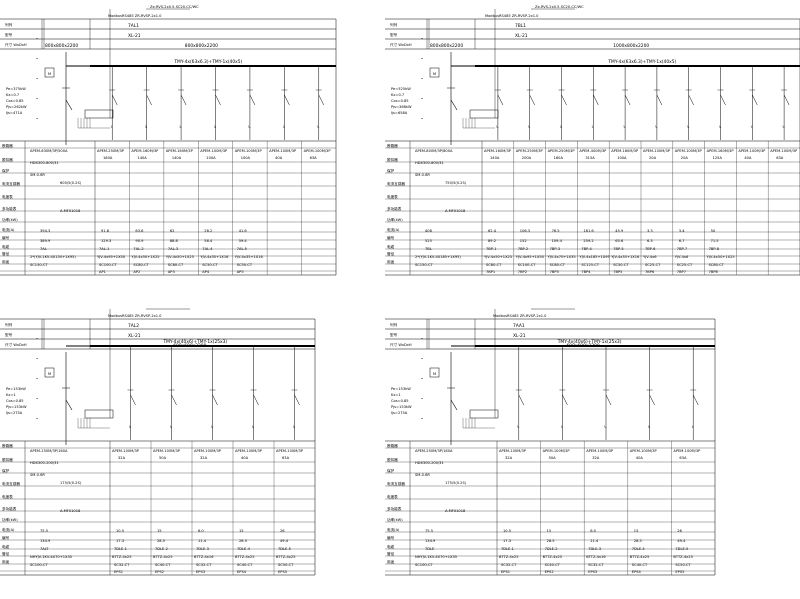  Describe the element at coordinates (37, 59) in the screenshot. I see `side-marker-1: •` at that location.